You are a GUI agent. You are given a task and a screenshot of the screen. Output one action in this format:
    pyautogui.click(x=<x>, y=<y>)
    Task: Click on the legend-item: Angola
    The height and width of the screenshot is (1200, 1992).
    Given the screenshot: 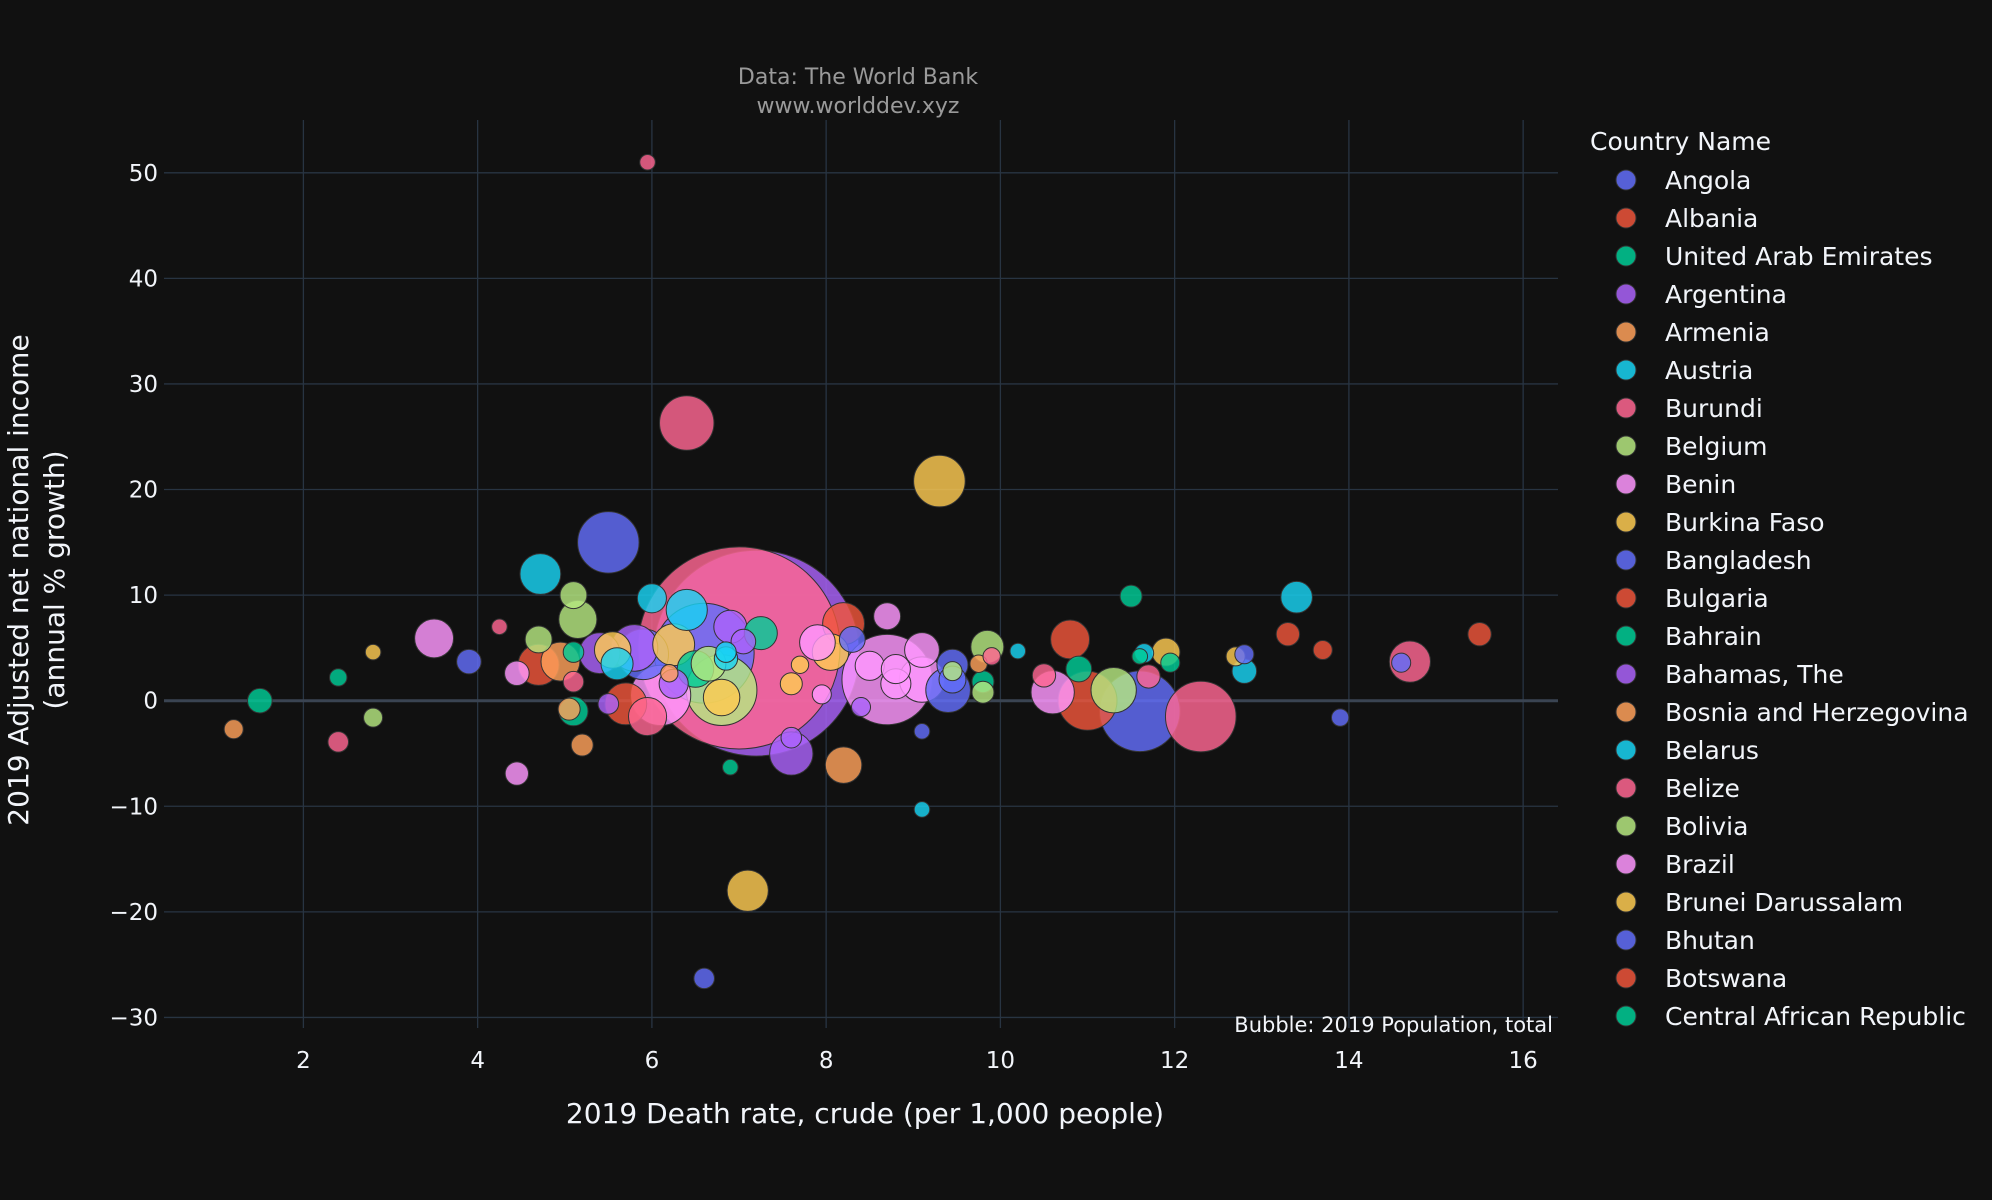 What is the action you would take?
    pyautogui.click(x=1683, y=180)
    